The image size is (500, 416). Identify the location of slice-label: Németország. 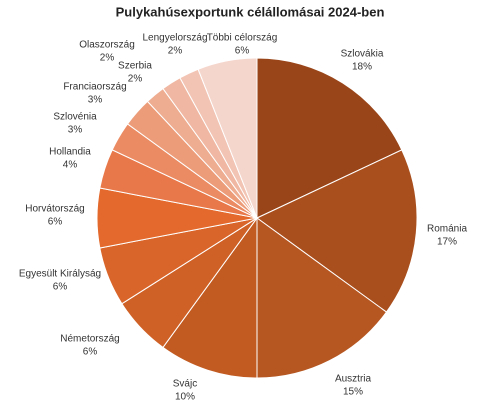
(89, 339).